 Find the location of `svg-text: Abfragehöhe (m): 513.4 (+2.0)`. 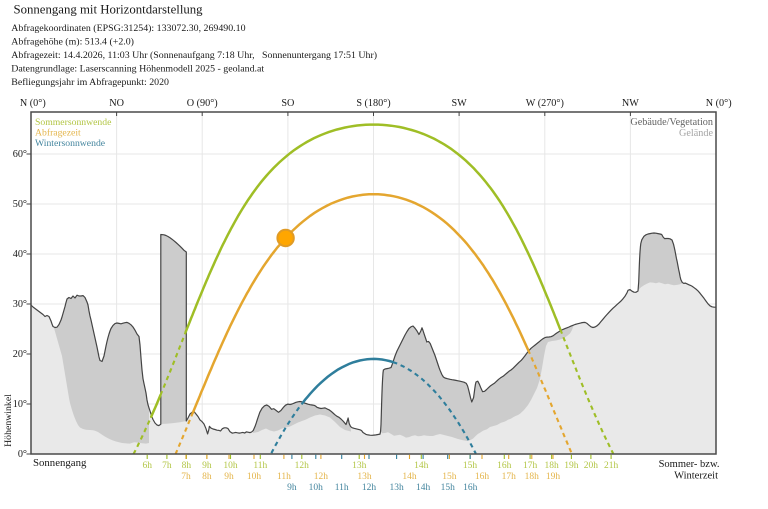

svg-text: Abfragehöhe (m): 513.4 (+2.0) is located at coordinates (72, 42).